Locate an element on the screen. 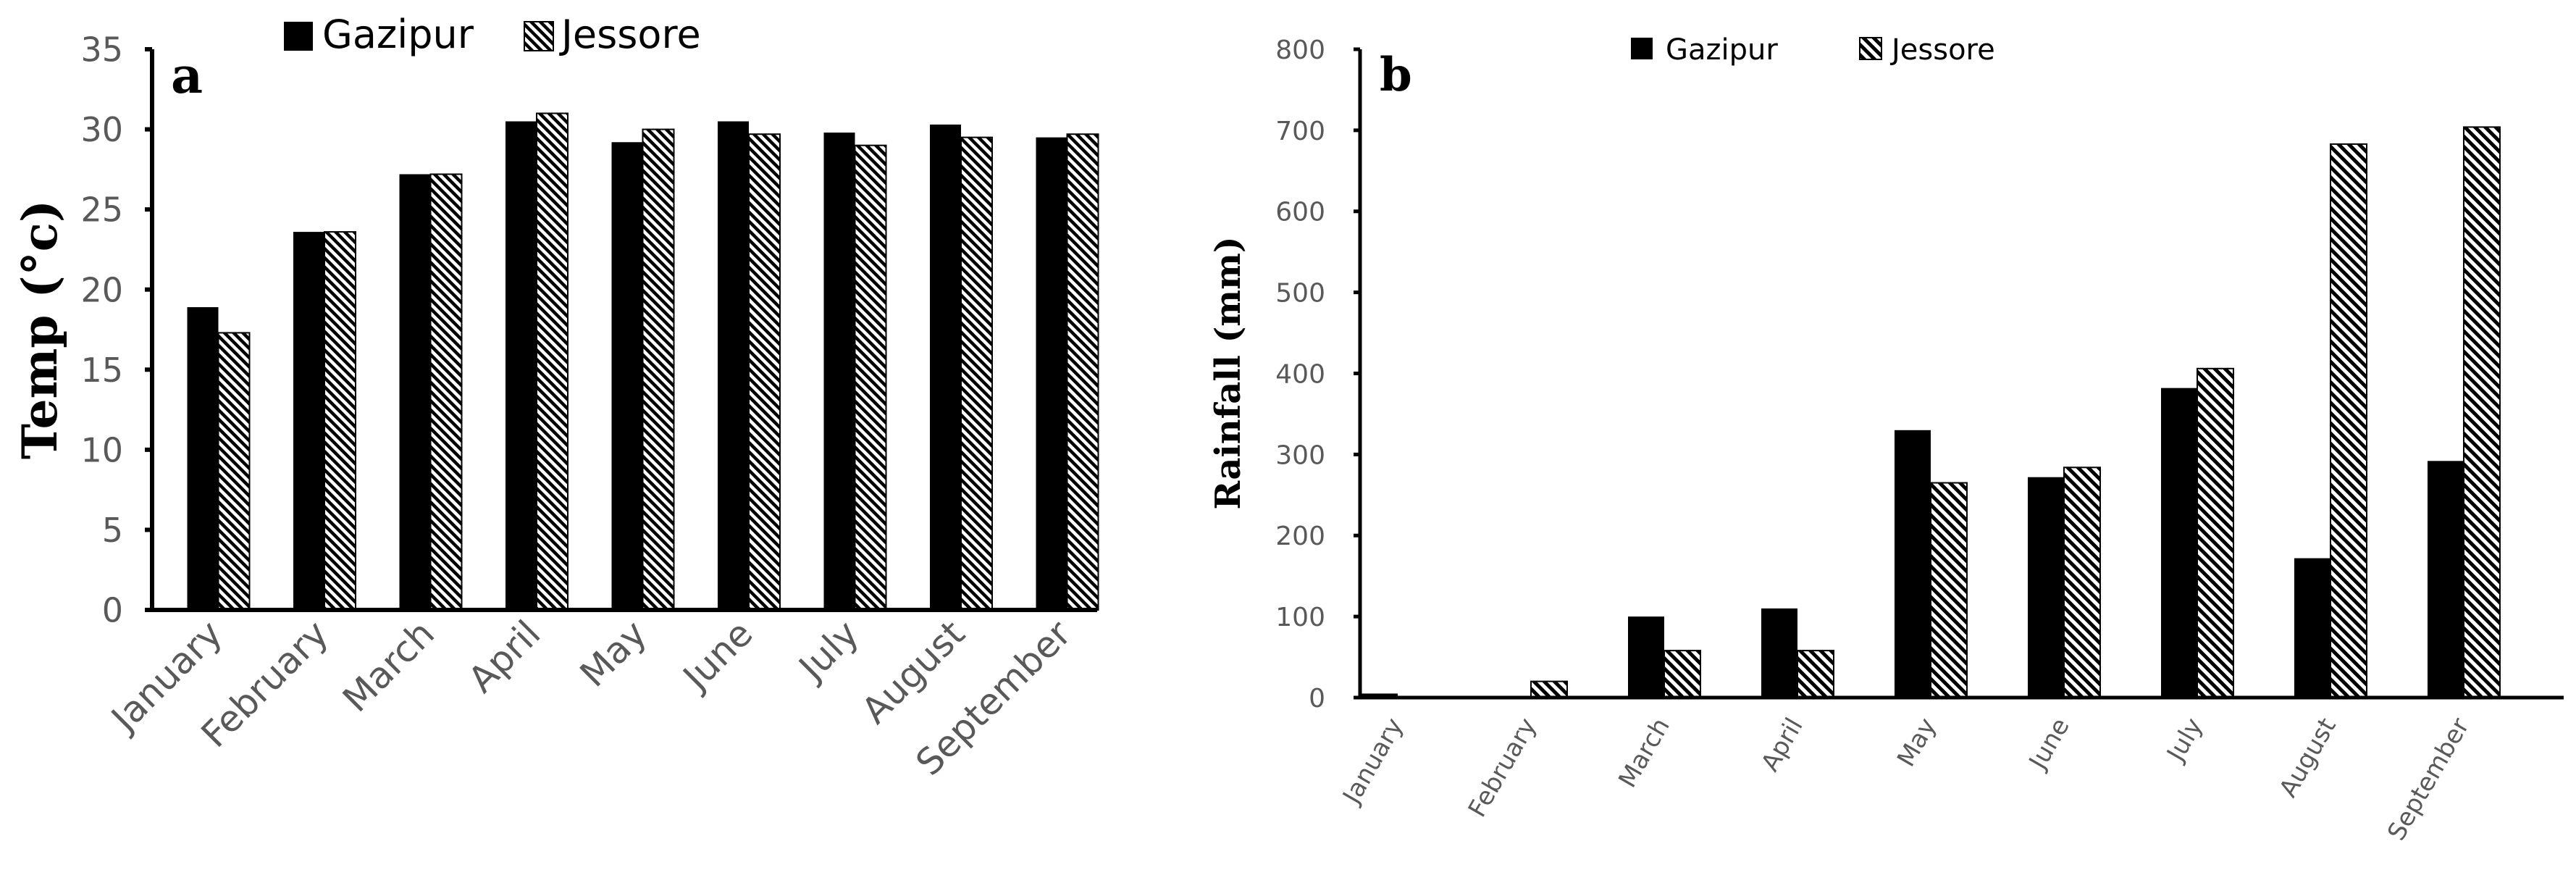 The width and height of the screenshot is (2576, 891). rainfall-bar-jessore-september is located at coordinates (2482, 412).